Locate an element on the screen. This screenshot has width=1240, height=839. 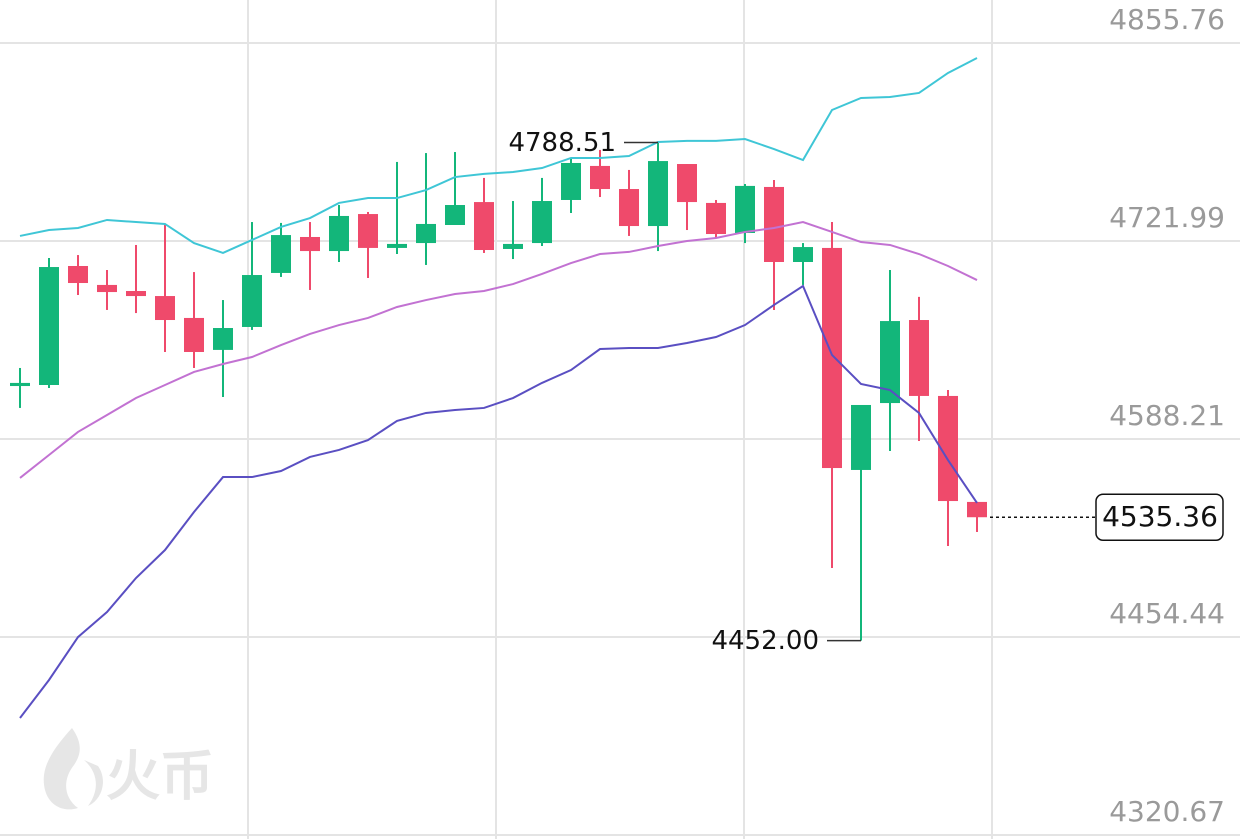
y-tick-label: 4588.21 is located at coordinates (1167, 415).